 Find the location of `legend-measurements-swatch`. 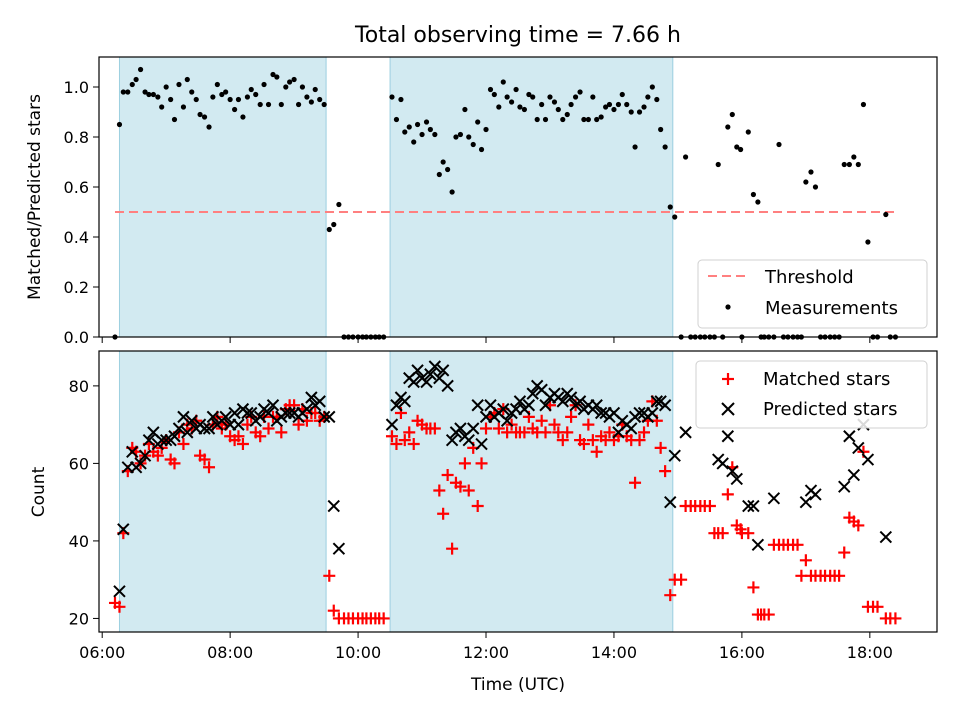

legend-measurements-swatch is located at coordinates (728, 307).